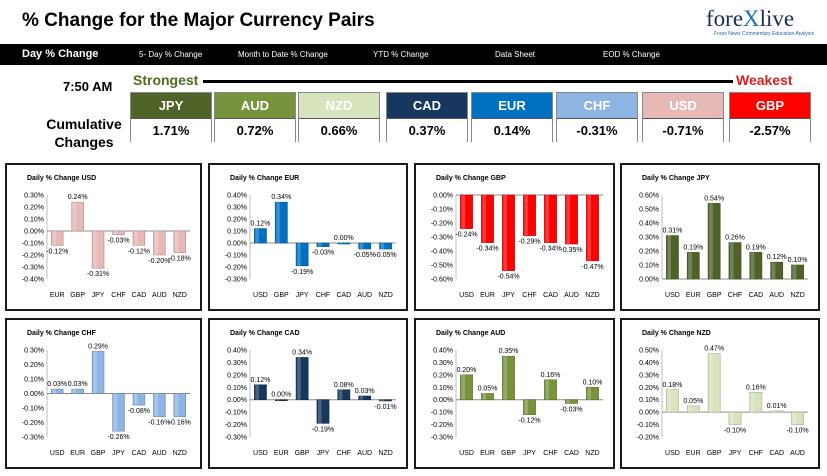  What do you see at coordinates (777, 406) in the screenshot?
I see `data-label: 0.01%` at bounding box center [777, 406].